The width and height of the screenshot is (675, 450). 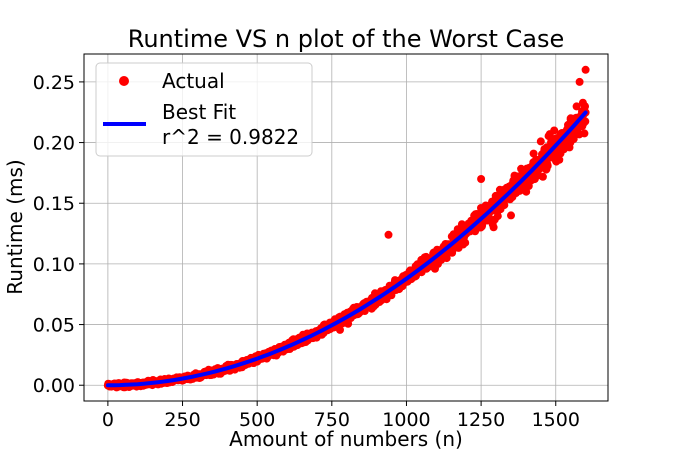 What do you see at coordinates (346, 39) in the screenshot?
I see `chart-title: Runtime VS n plot of the Worst Case` at bounding box center [346, 39].